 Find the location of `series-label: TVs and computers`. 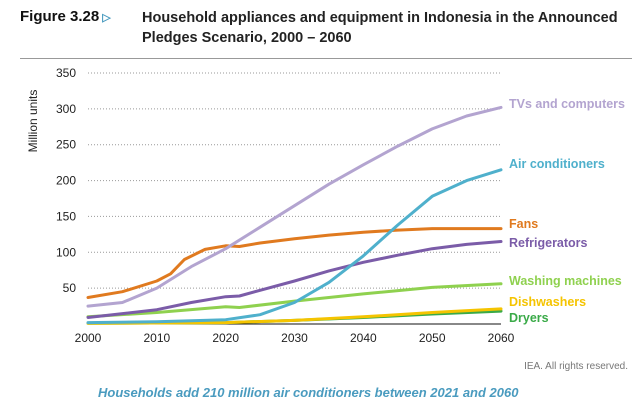

series-label: TVs and computers is located at coordinates (567, 104).